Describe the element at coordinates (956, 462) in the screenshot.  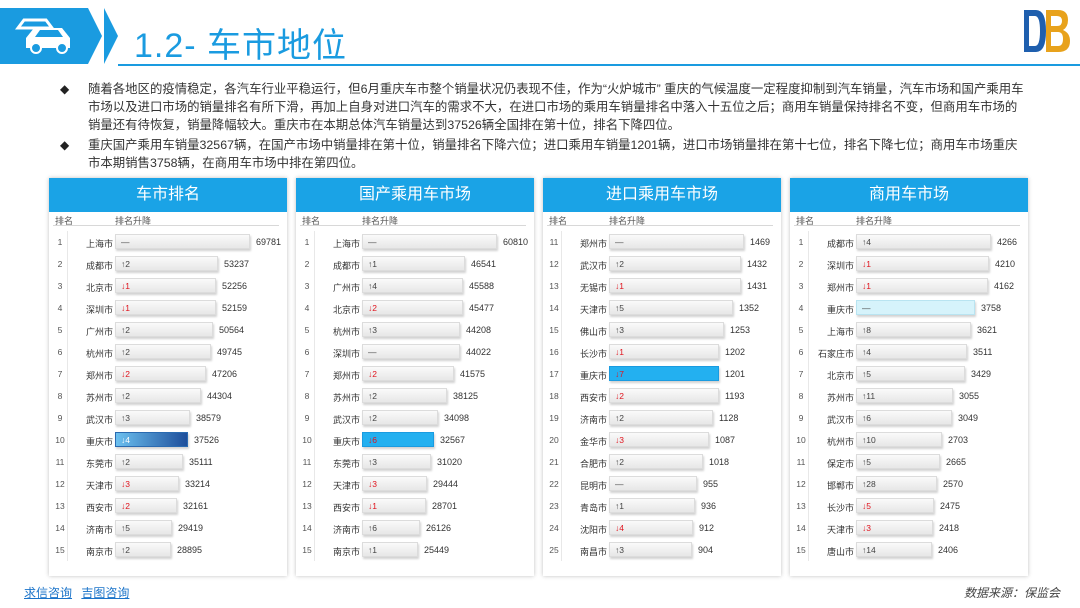
I see `sales-value: 2665` at that location.